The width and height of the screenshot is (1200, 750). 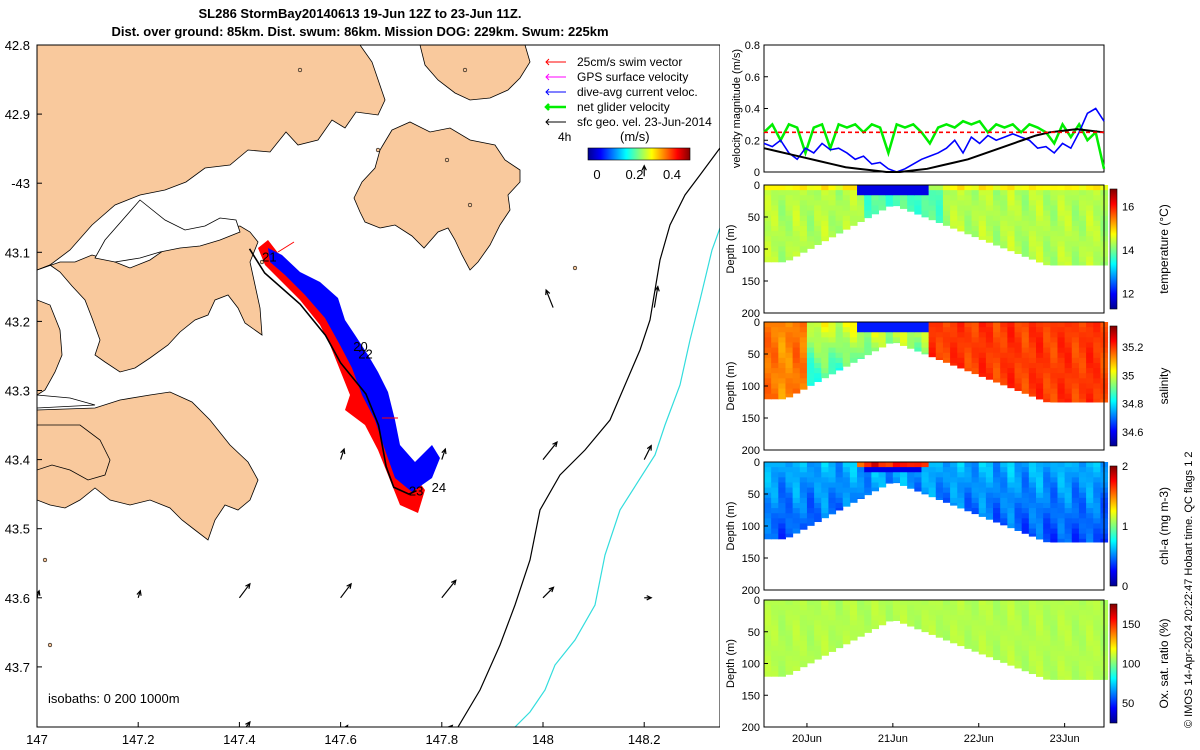 What do you see at coordinates (757, 323) in the screenshot?
I see `depth-tick-label: 0` at bounding box center [757, 323].